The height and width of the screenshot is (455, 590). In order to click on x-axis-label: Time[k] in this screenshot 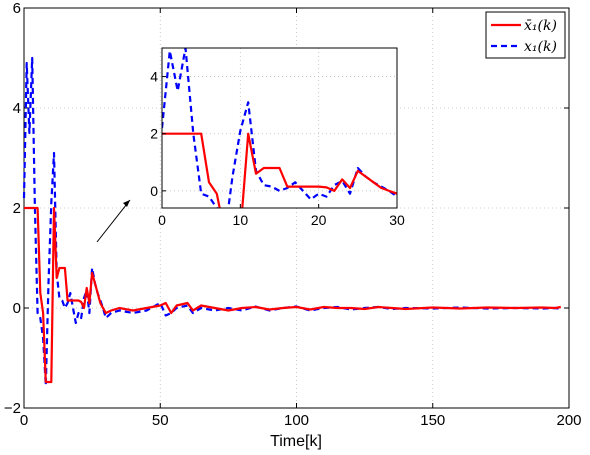, I will do `click(296, 441)`.